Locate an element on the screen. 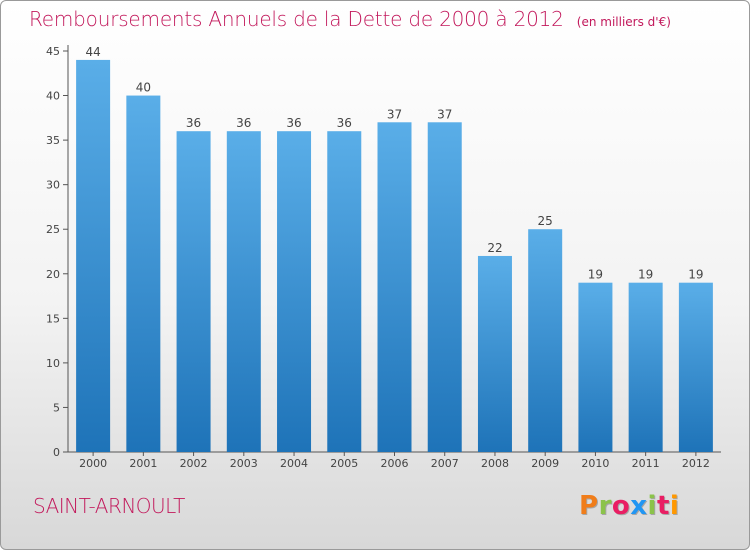 The width and height of the screenshot is (750, 550). logo-letter: P is located at coordinates (589, 506).